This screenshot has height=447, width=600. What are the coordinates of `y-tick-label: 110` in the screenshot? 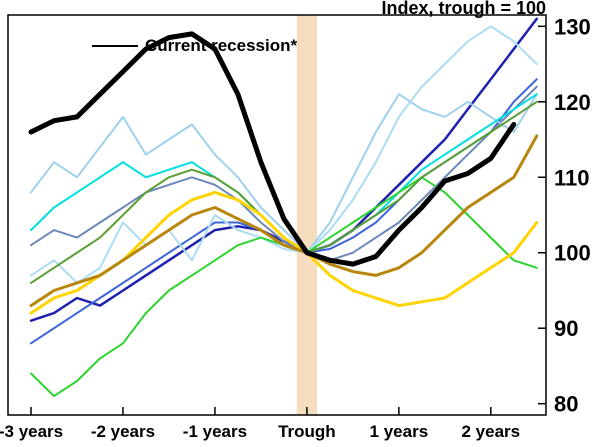 It's located at (572, 177).